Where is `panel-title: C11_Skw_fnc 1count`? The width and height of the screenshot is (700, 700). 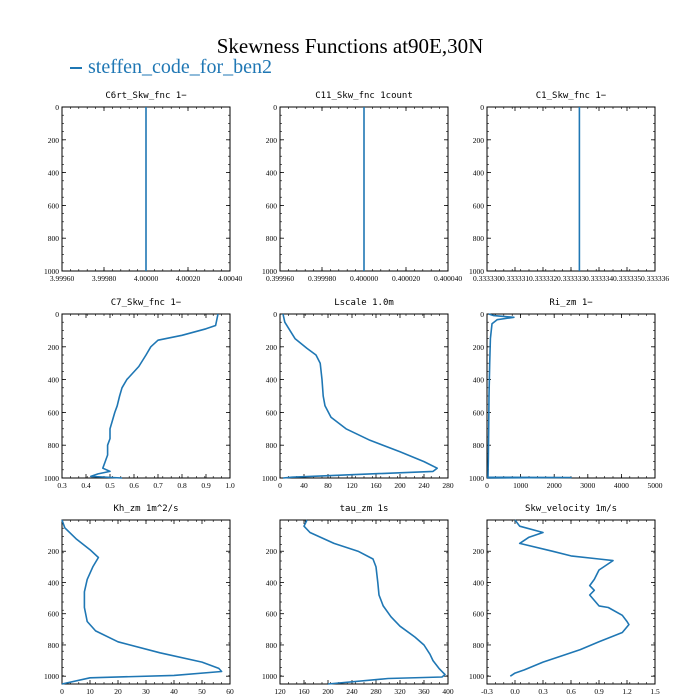 panel-title: C11_Skw_fnc 1count is located at coordinates (364, 96).